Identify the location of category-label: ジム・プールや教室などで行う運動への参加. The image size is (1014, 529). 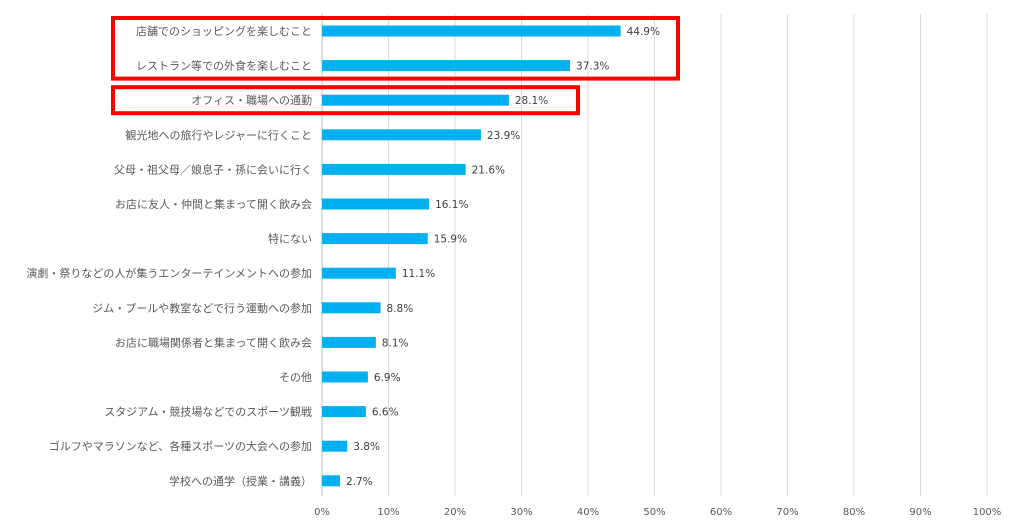
(202, 308).